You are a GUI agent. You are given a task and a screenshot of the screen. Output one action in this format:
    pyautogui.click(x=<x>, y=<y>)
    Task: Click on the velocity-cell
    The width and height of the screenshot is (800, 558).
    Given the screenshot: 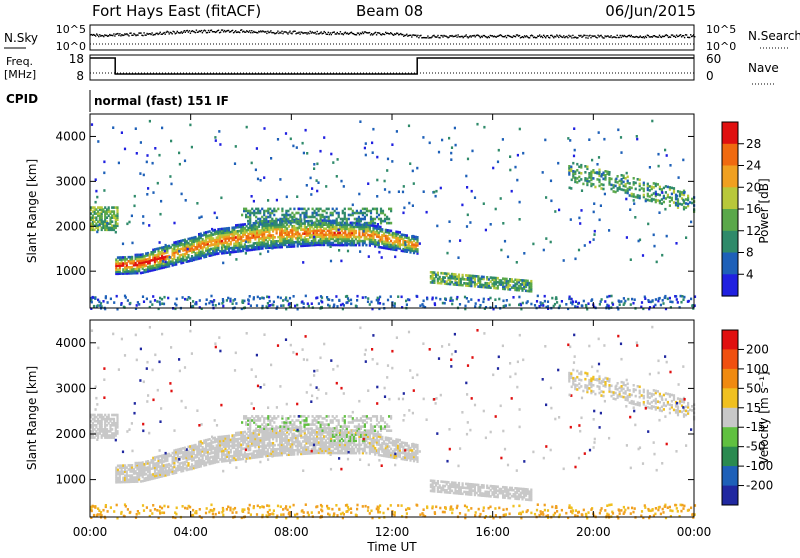 What is the action you would take?
    pyautogui.click(x=218, y=462)
    